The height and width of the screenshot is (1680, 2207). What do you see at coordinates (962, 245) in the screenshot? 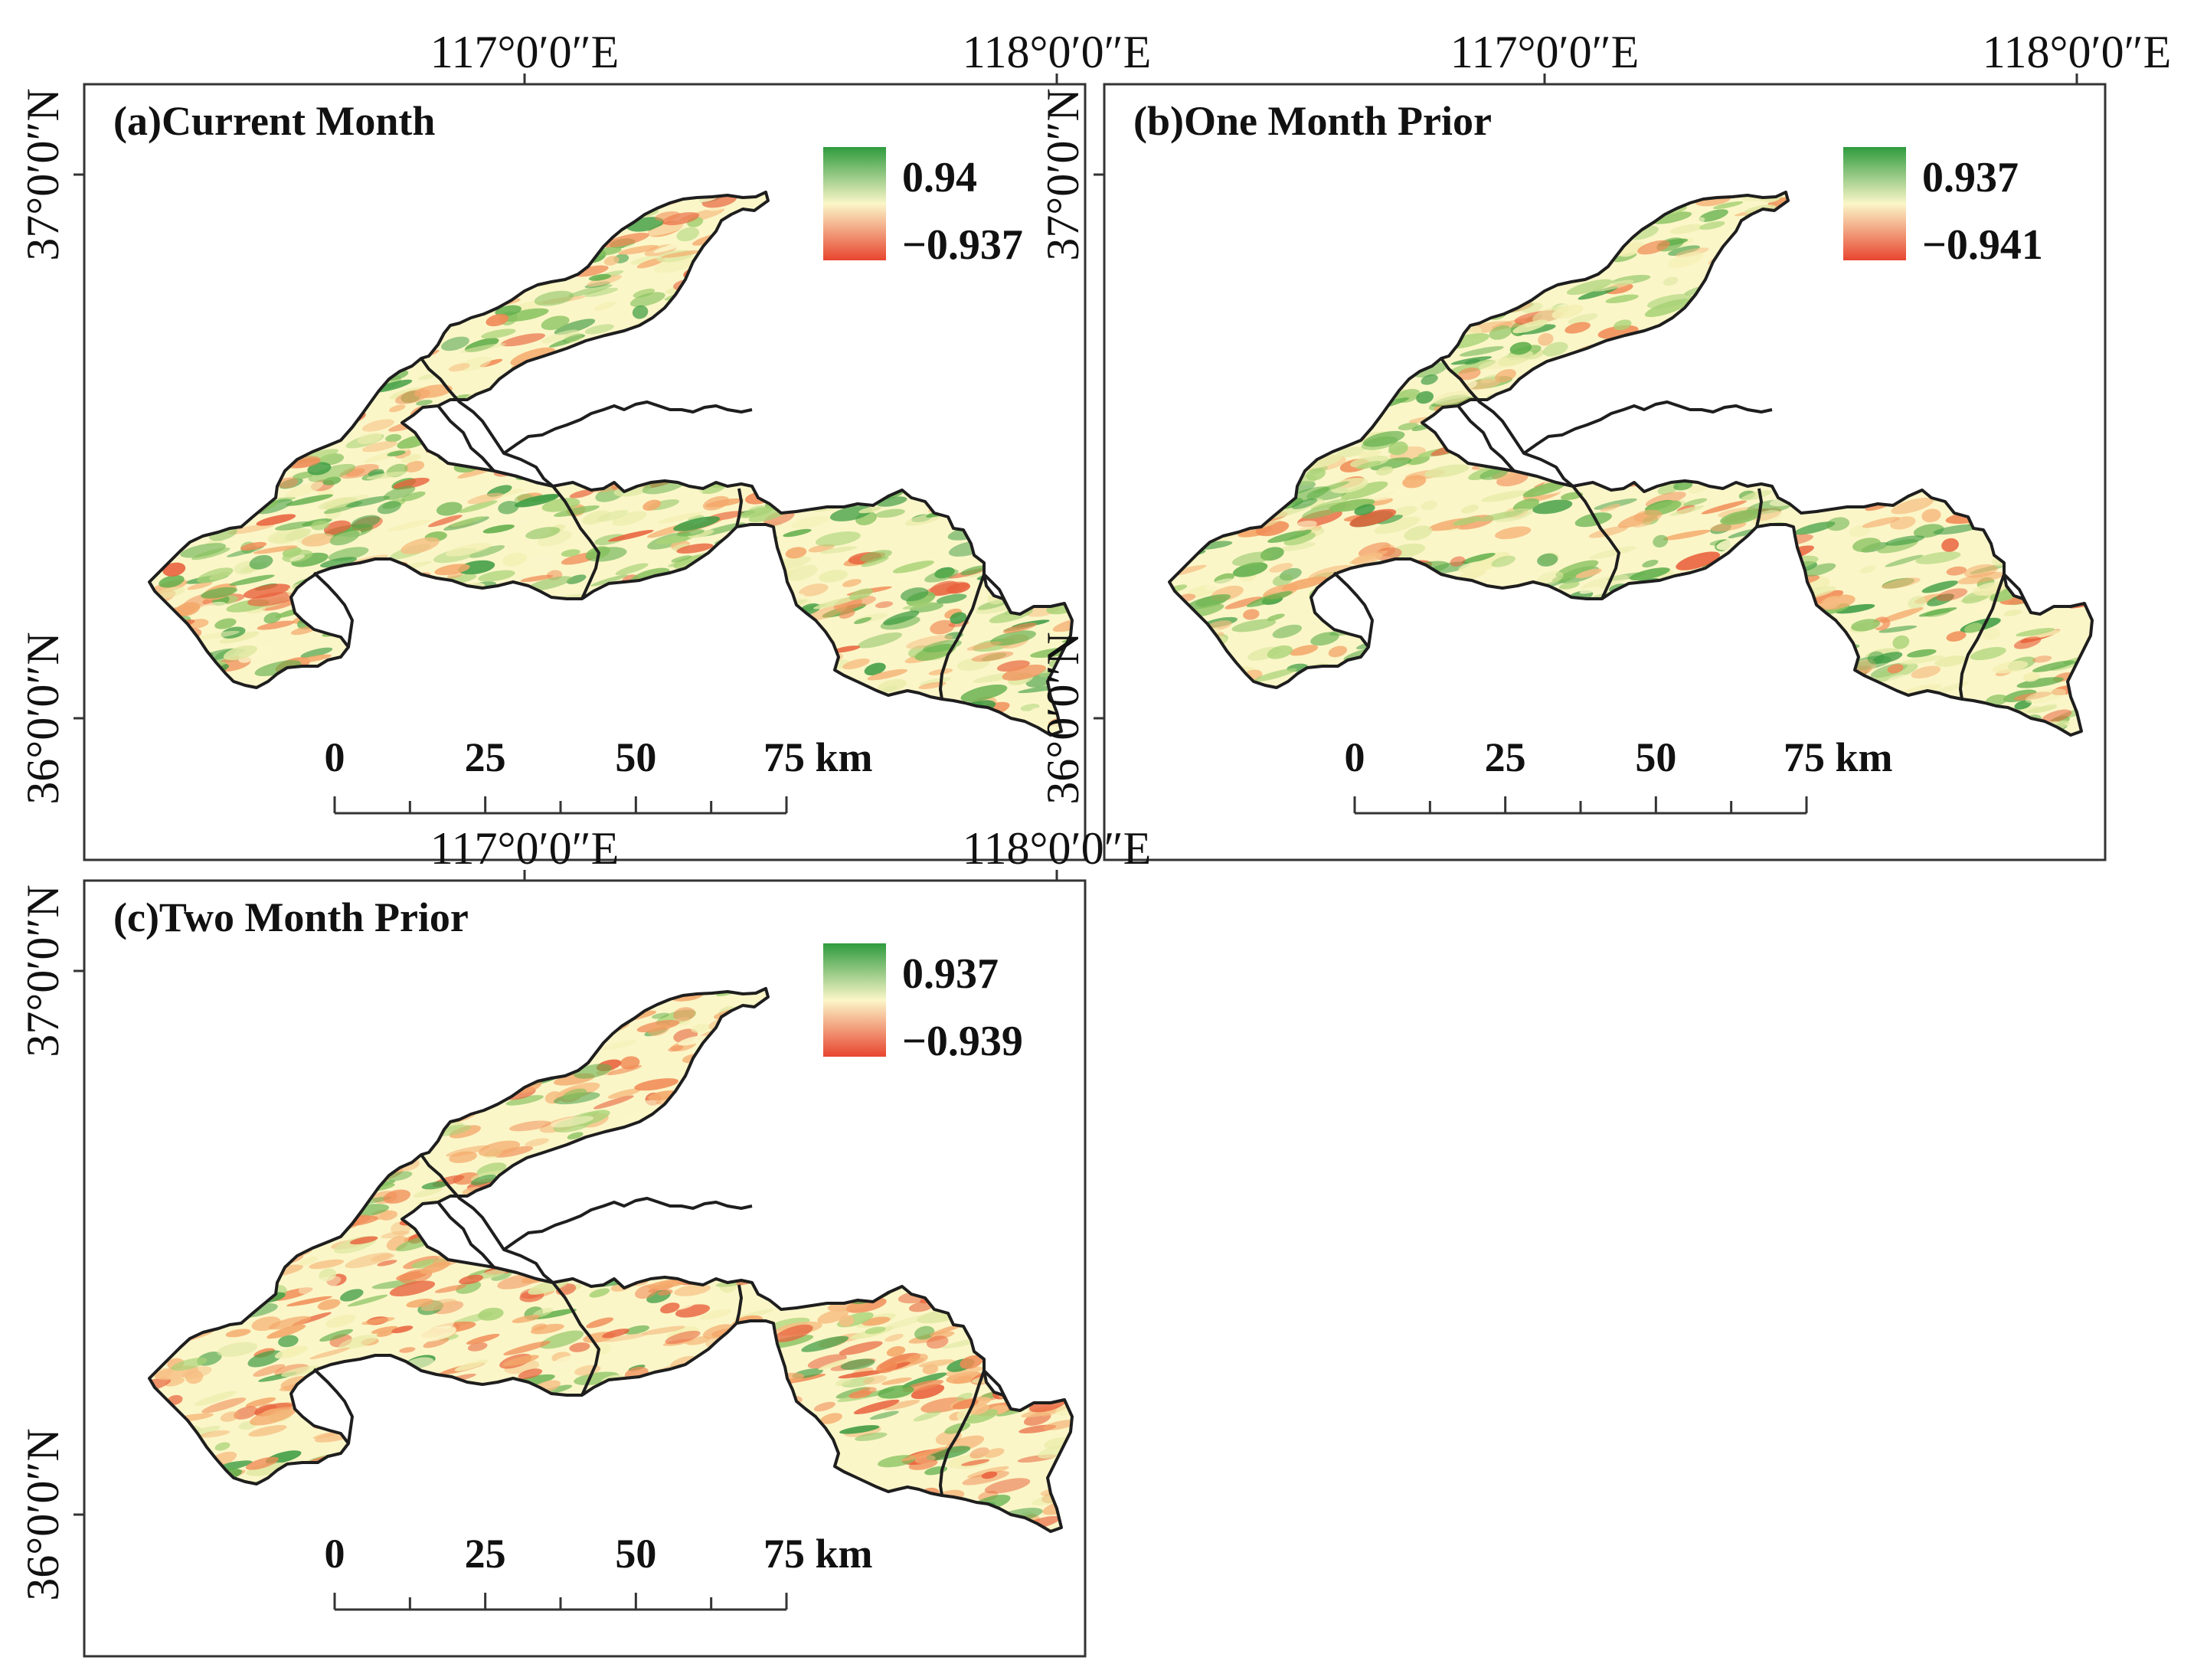
I see `legend-min-label: −0.937` at bounding box center [962, 245].